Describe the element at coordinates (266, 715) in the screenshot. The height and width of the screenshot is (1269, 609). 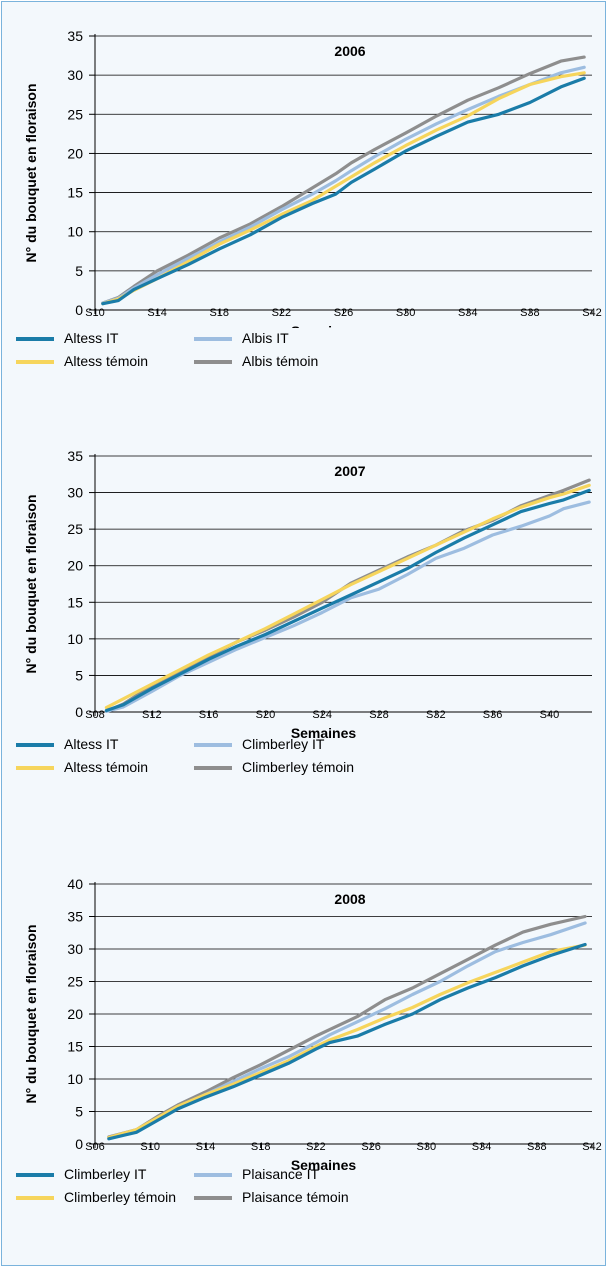
I see `x-tick-label: S20` at that location.